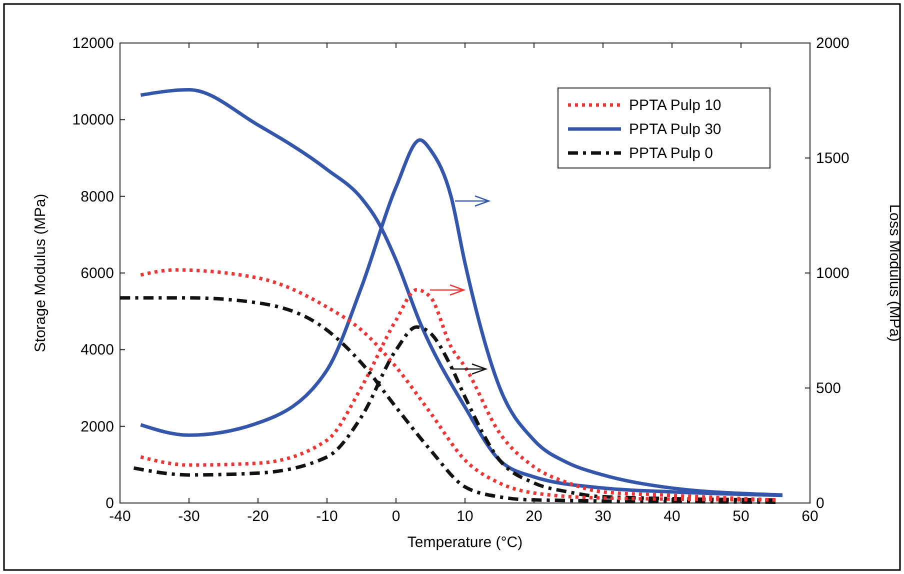 This screenshot has height=574, width=904. What do you see at coordinates (833, 43) in the screenshot?
I see `y2-tick-label: 2000` at bounding box center [833, 43].